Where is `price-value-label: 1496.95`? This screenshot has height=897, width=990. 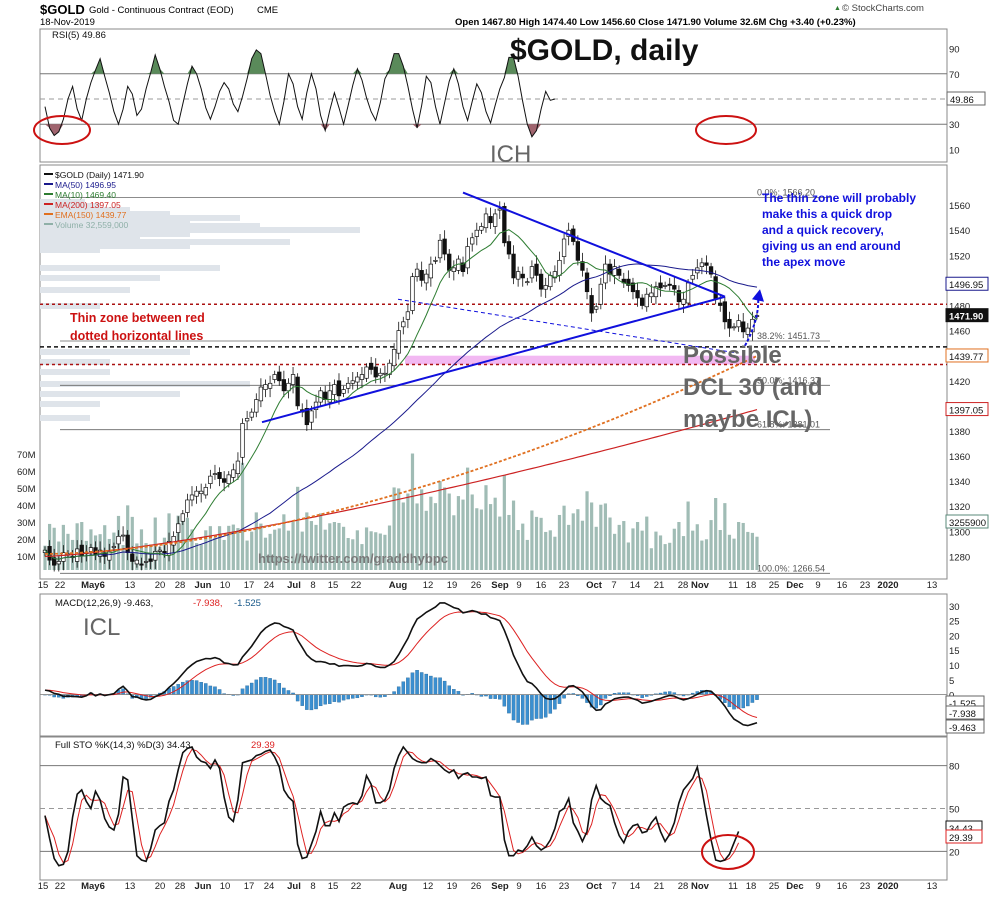
price-value-label: 1496.95 is located at coordinates (966, 285).